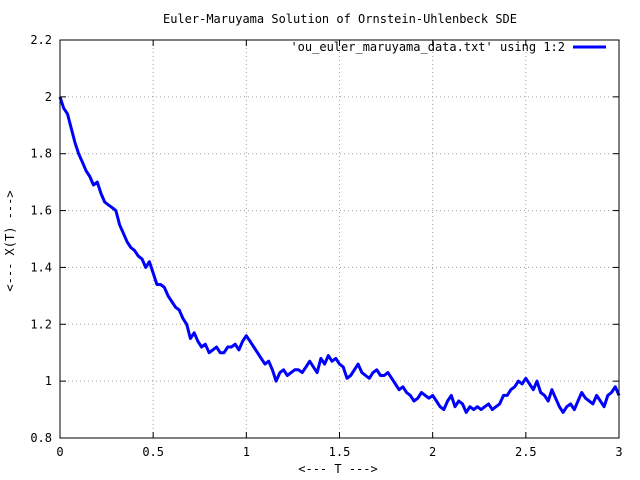 This screenshot has height=480, width=640. I want to click on legend: 'ou_euler_maruyama_data.txt' using 1:2, so click(448, 47).